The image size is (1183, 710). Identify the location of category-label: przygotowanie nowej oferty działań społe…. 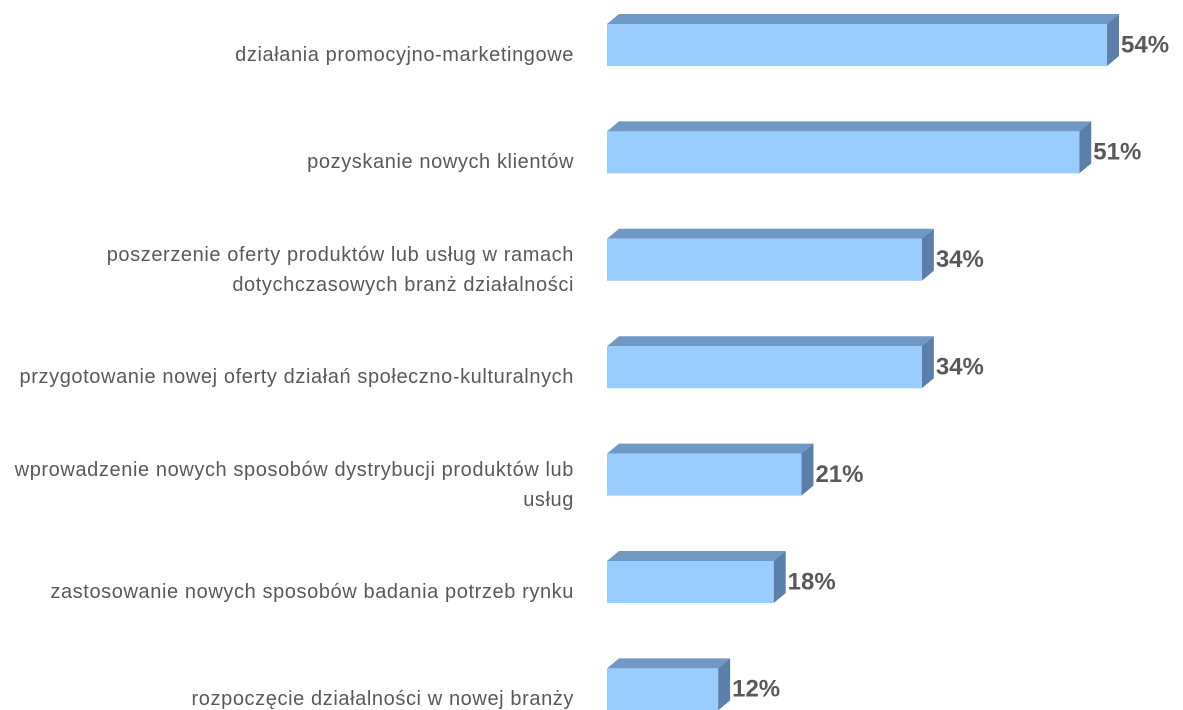
(296, 377).